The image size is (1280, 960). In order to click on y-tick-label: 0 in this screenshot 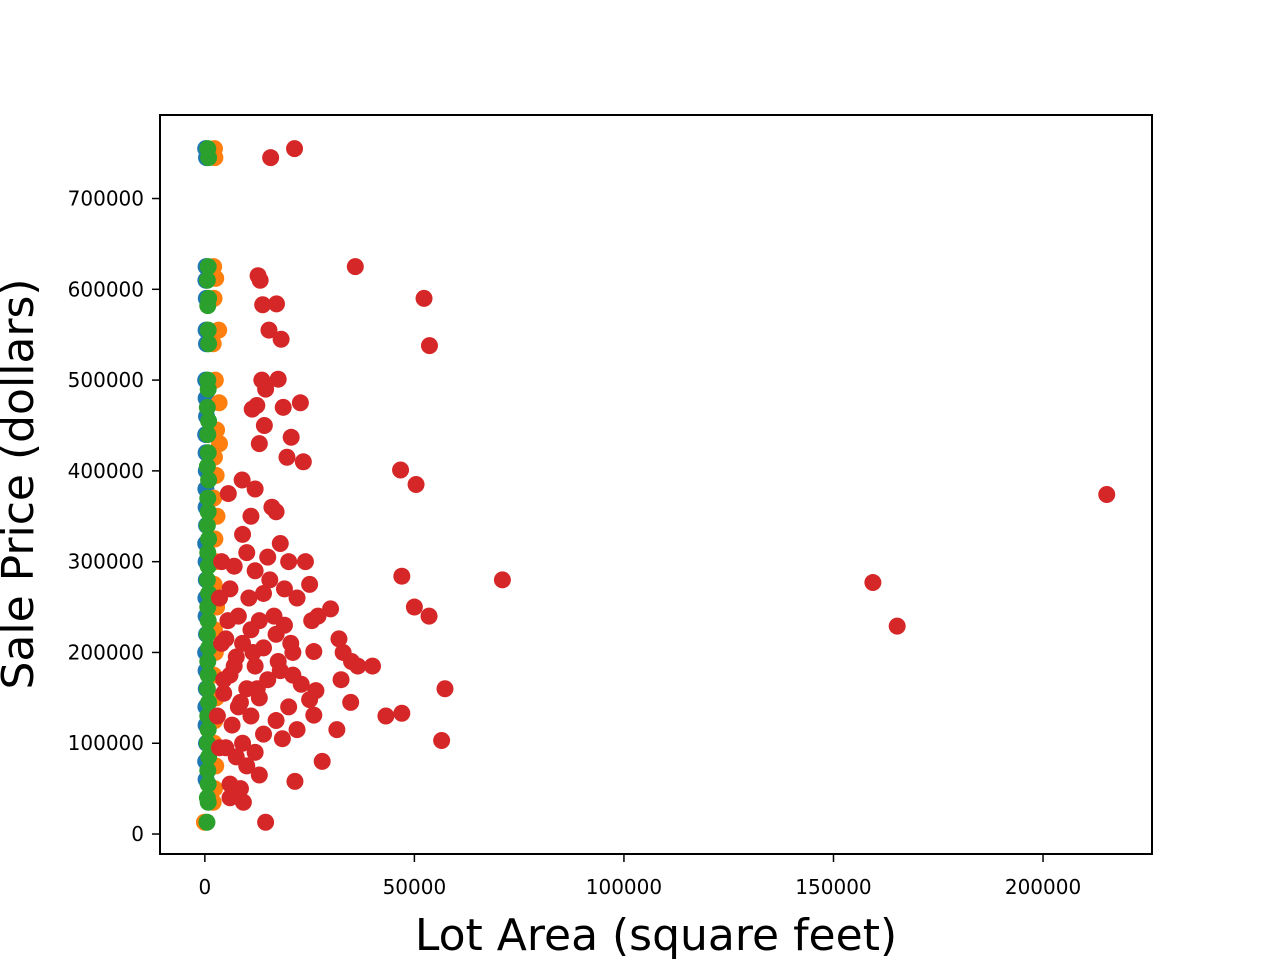, I will do `click(137, 834)`.